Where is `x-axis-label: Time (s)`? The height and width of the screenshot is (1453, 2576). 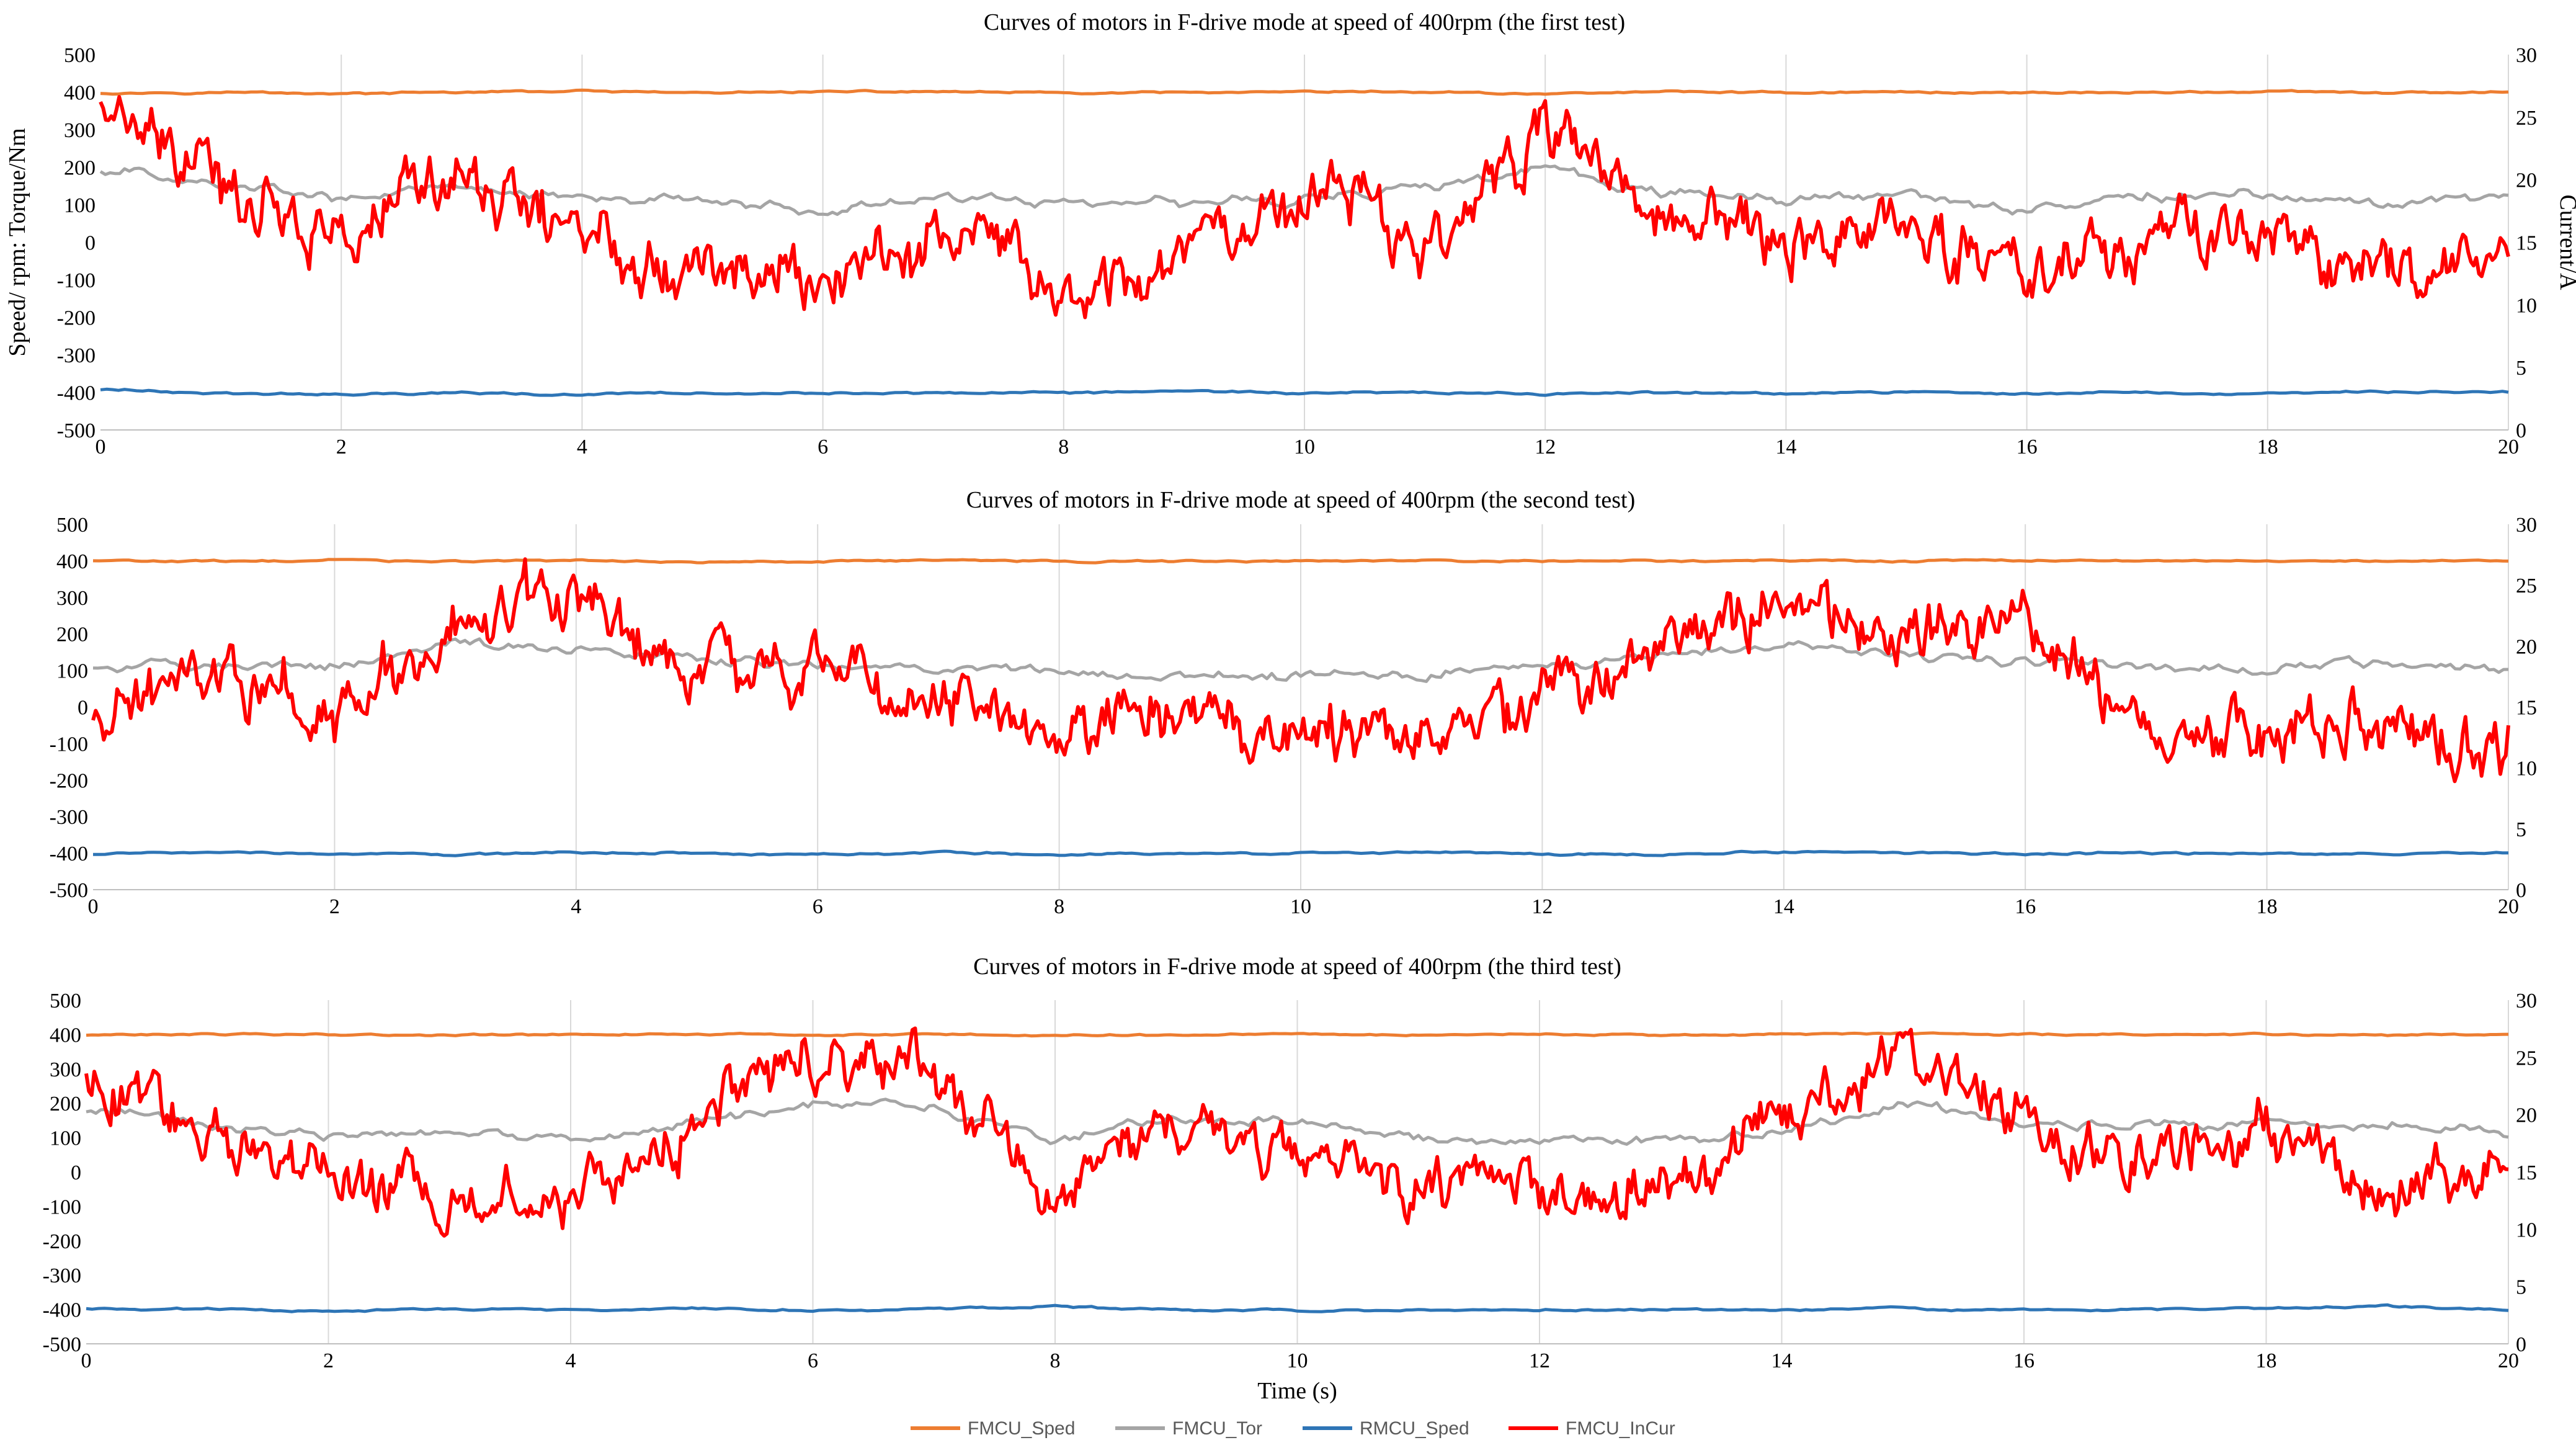
x-axis-label: Time (s) is located at coordinates (1297, 1391).